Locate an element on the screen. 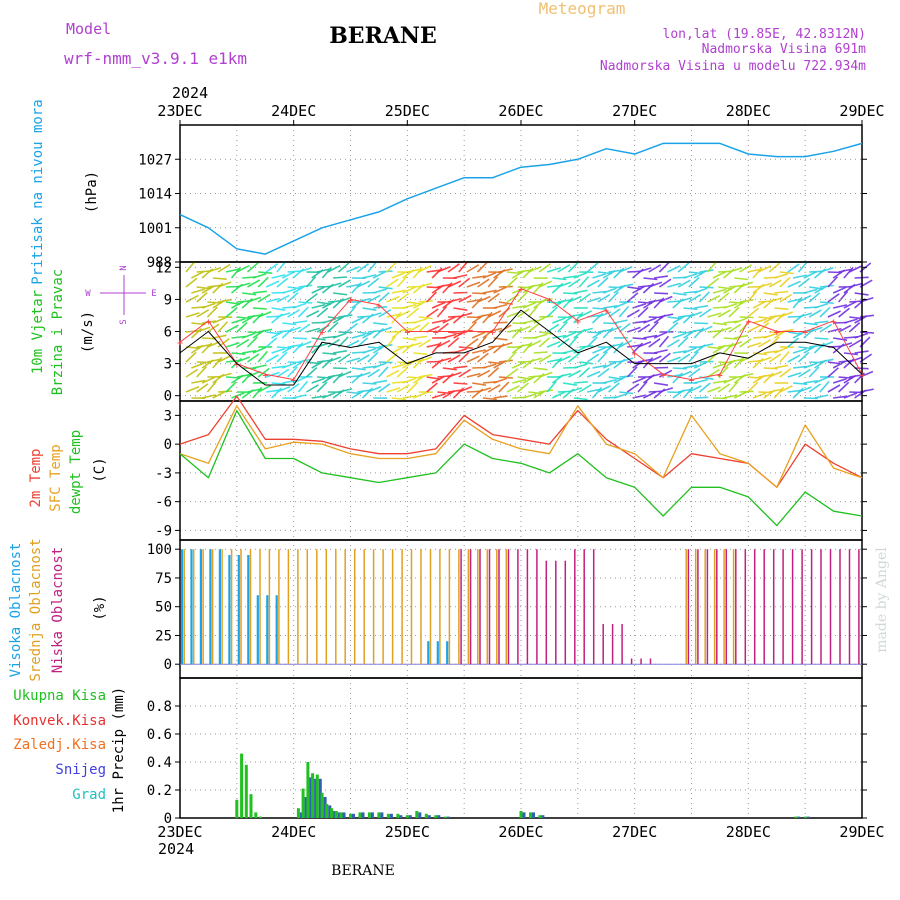  wind-gust-line is located at coordinates (521, 334).